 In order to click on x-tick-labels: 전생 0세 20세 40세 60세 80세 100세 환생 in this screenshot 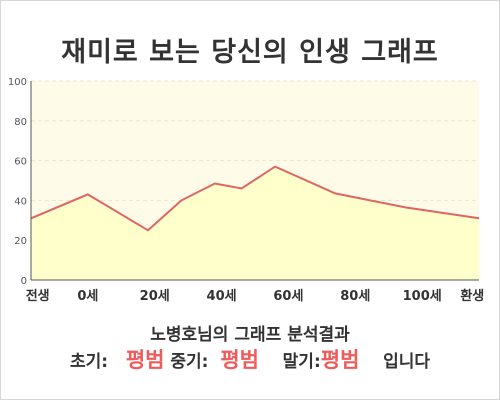, I will do `click(255, 296)`.